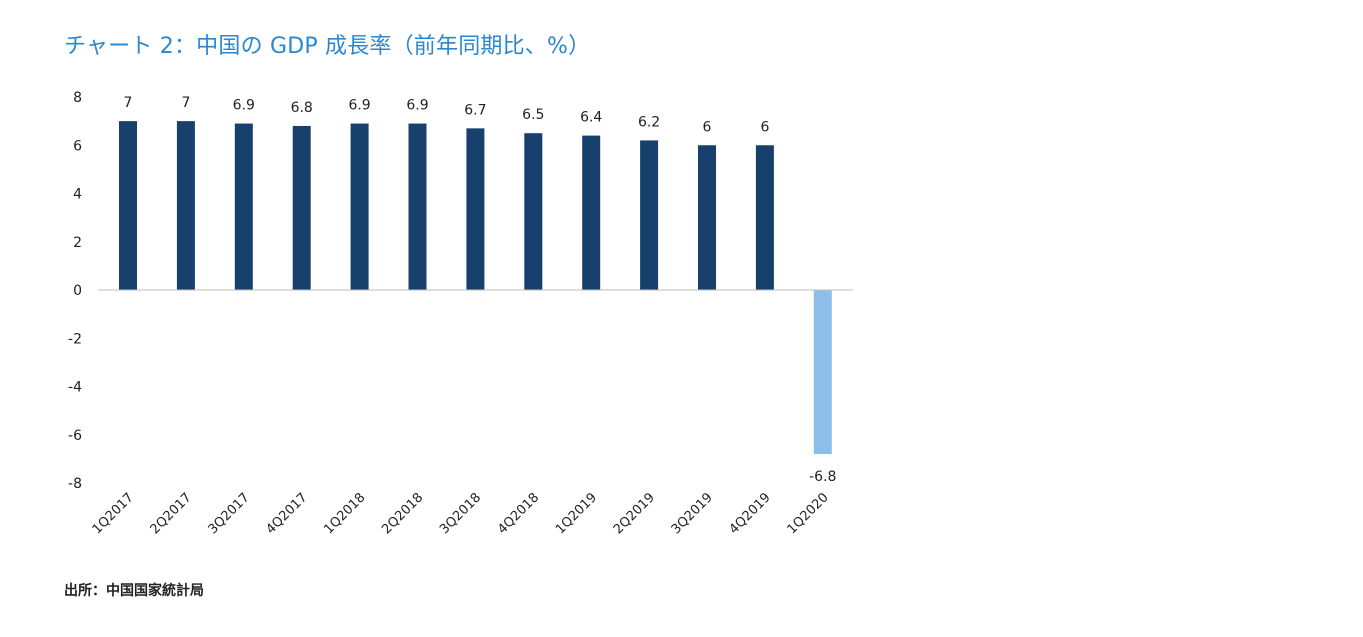 This screenshot has width=1363, height=637. I want to click on y-tick-label: 4, so click(77, 195).